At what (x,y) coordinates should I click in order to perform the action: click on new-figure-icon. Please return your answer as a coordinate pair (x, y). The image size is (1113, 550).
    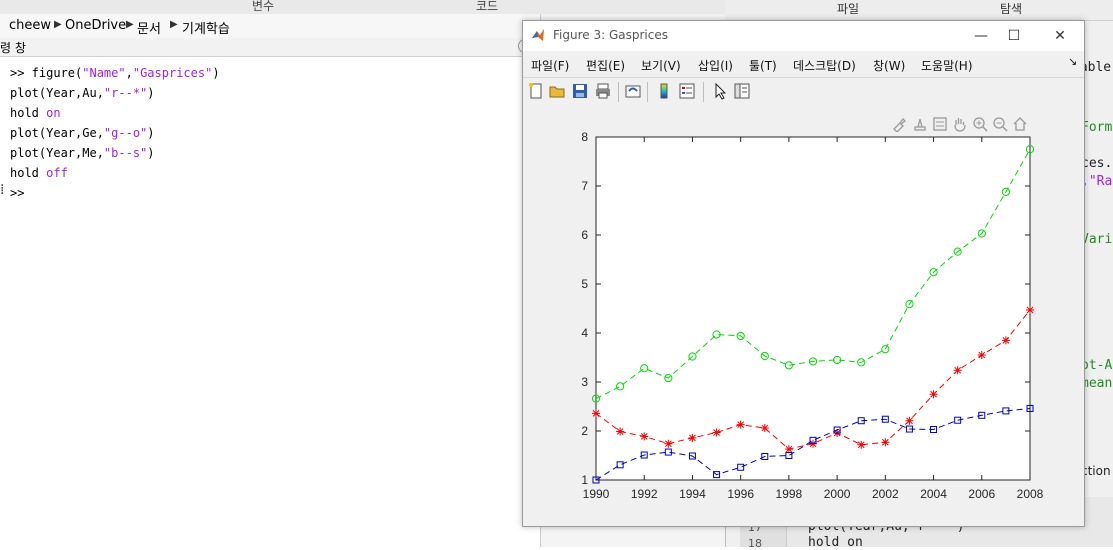
    Looking at the image, I should click on (536, 91).